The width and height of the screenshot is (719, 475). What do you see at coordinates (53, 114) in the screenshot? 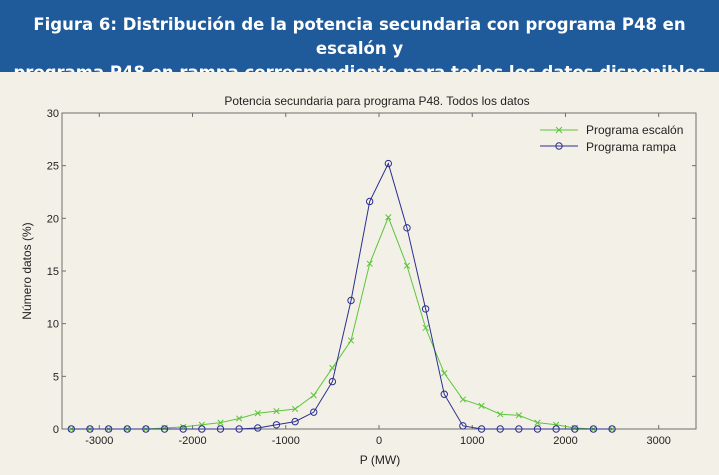
I see `y-tick-label: 30` at bounding box center [53, 114].